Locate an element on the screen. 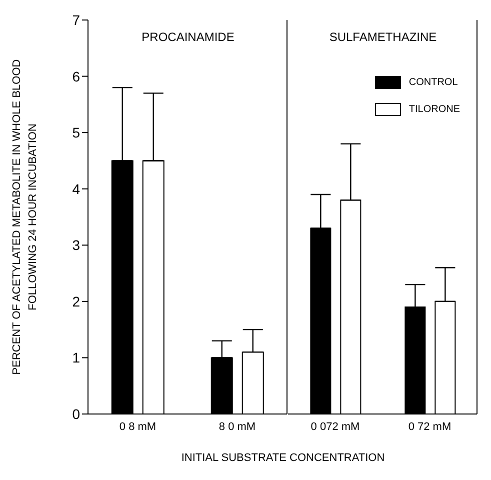  x-tick-label: 0 8 mM is located at coordinates (137, 426).